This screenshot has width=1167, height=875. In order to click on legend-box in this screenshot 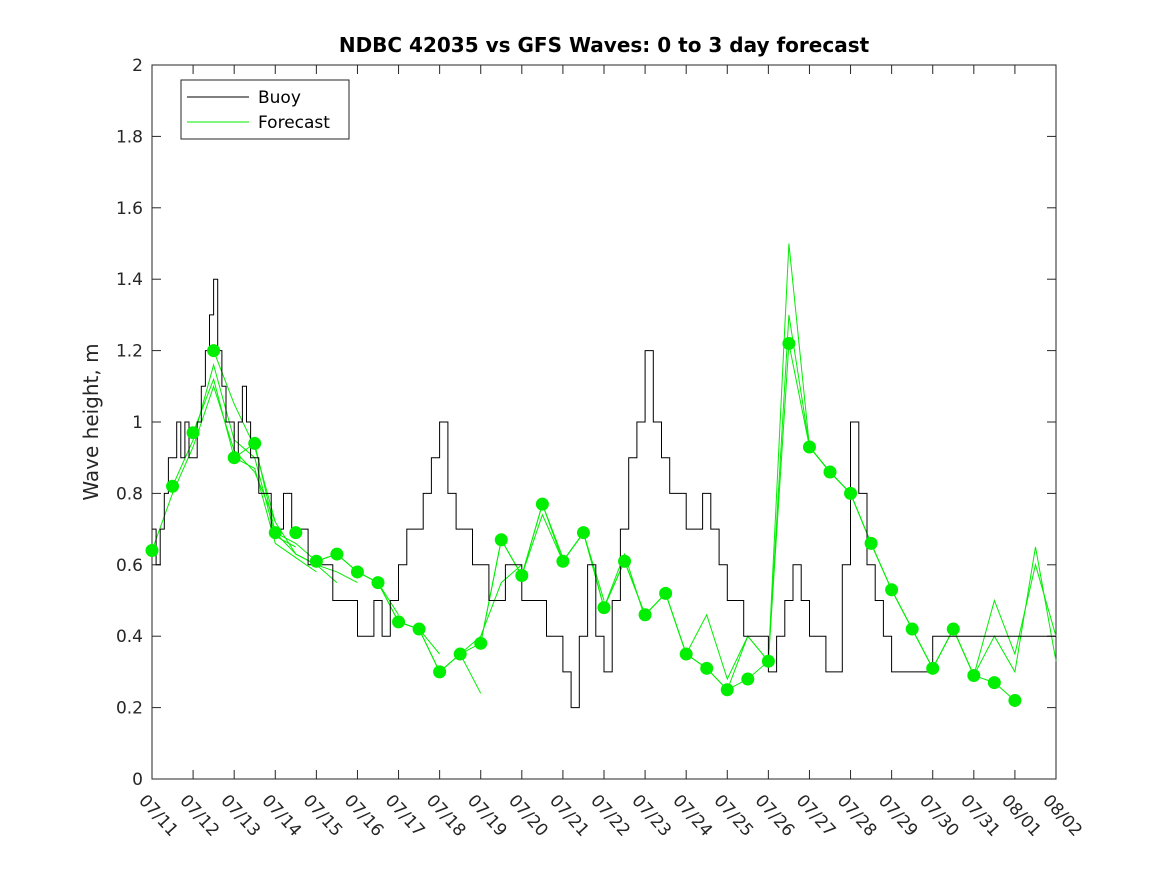, I will do `click(265, 109)`.